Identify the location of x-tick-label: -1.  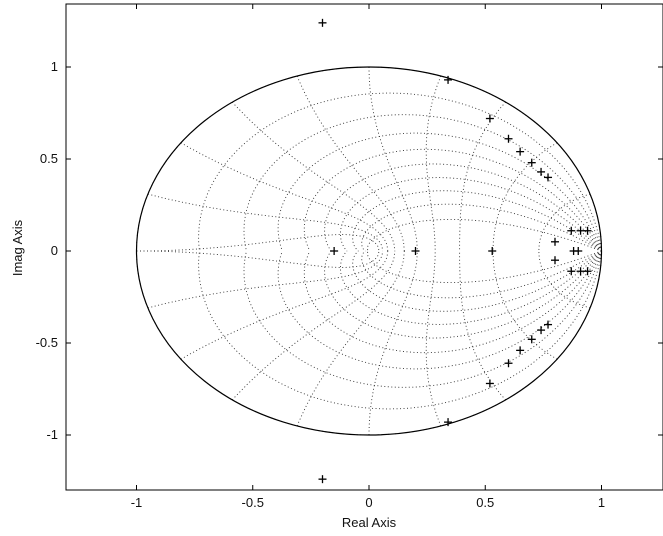
(137, 502).